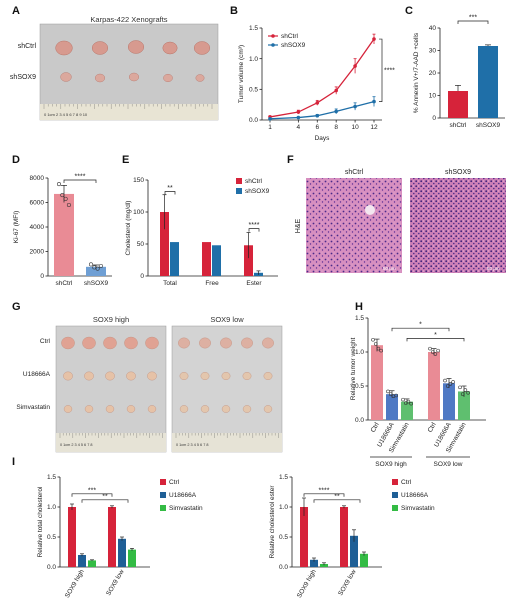  Describe the element at coordinates (433, 51) in the screenshot. I see `y-tick-label: 30` at that location.